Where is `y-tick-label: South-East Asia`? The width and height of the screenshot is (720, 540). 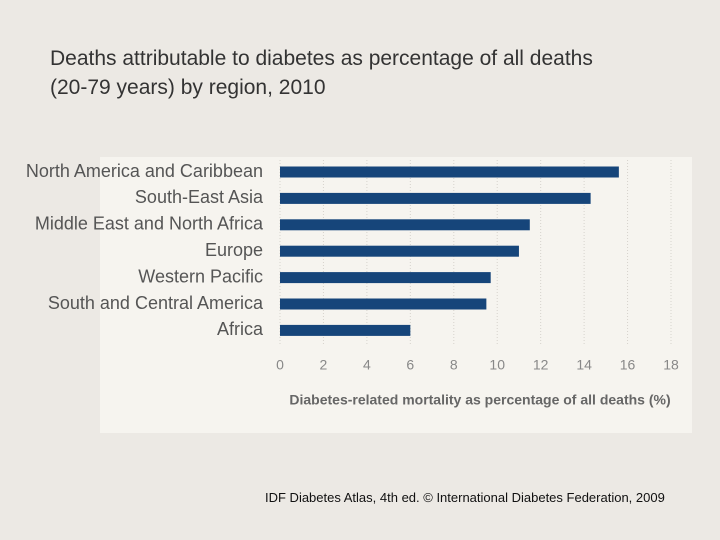
y-tick-label: South-East Asia is located at coordinates (199, 197).